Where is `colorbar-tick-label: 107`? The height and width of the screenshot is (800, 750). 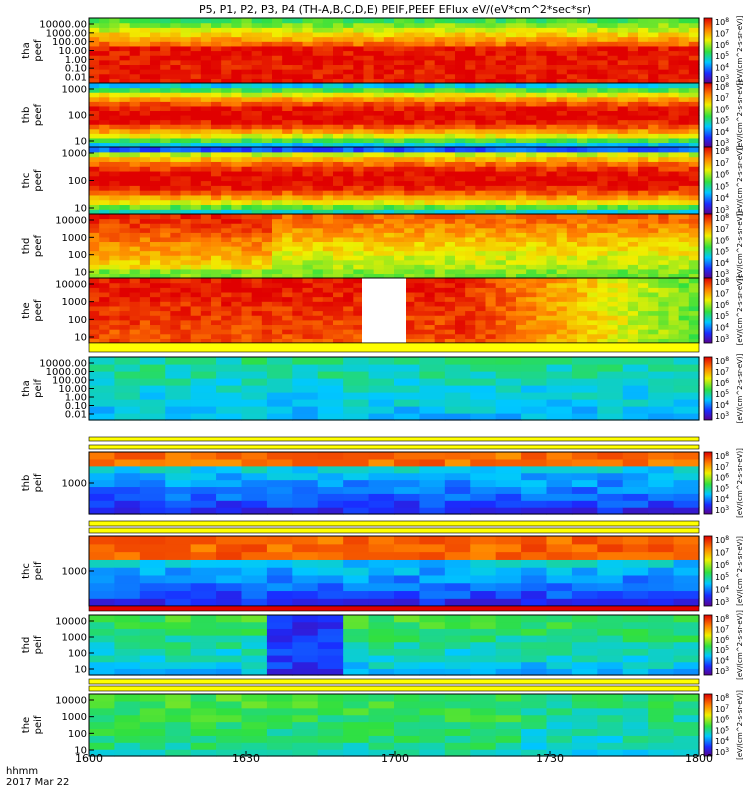 colorbar-tick-label: 107 is located at coordinates (722, 467).